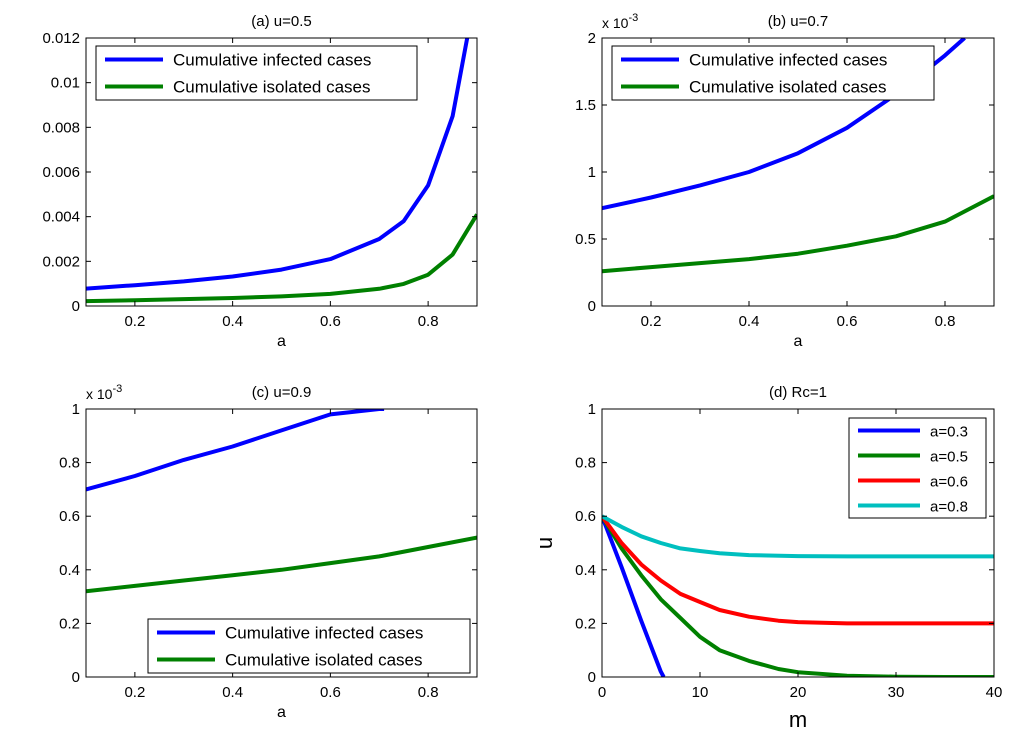 This screenshot has width=1024, height=747. Describe the element at coordinates (282, 392) in the screenshot. I see `chart-title: (c) u=0.9` at that location.